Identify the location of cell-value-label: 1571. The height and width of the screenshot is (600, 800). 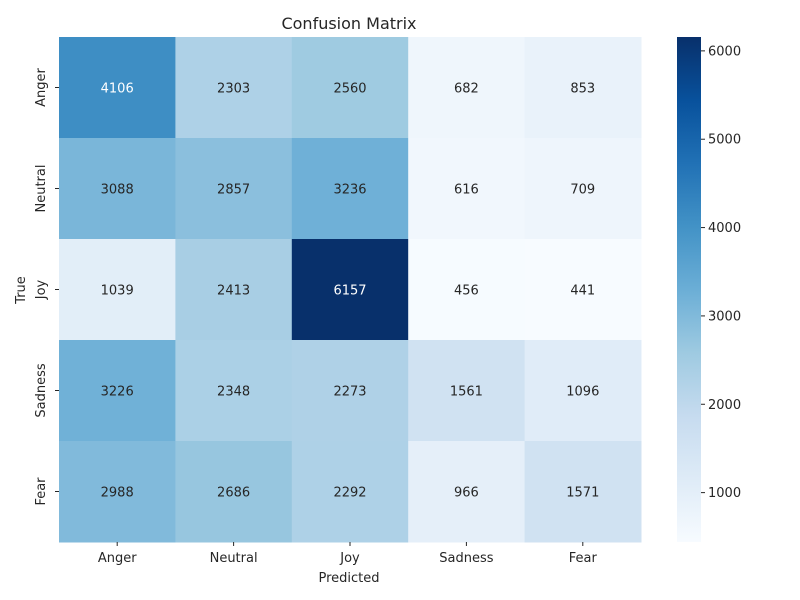
(582, 493).